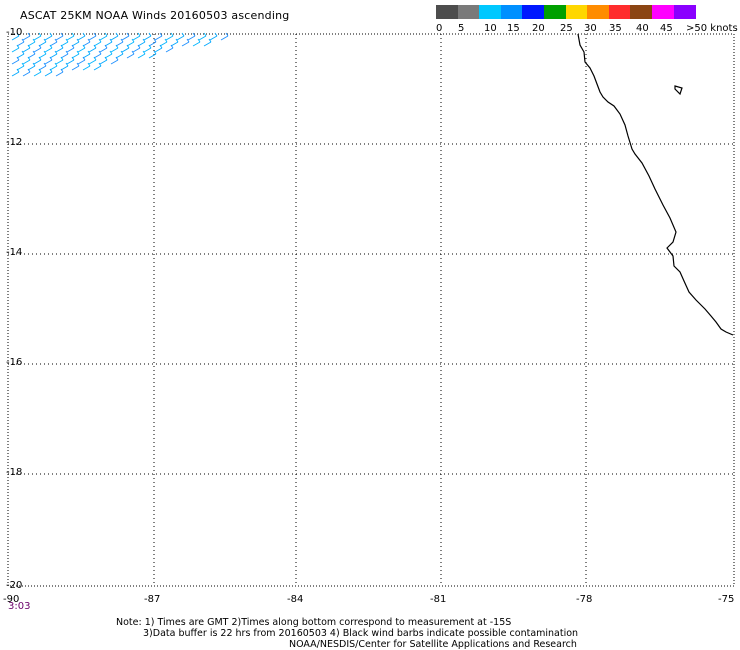 The height and width of the screenshot is (650, 740). I want to click on legend-label: 25, so click(566, 28).